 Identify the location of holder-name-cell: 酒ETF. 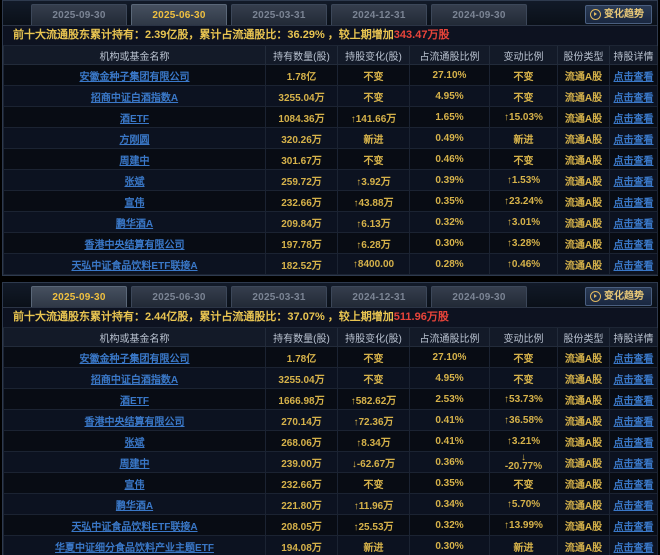
(134, 117).